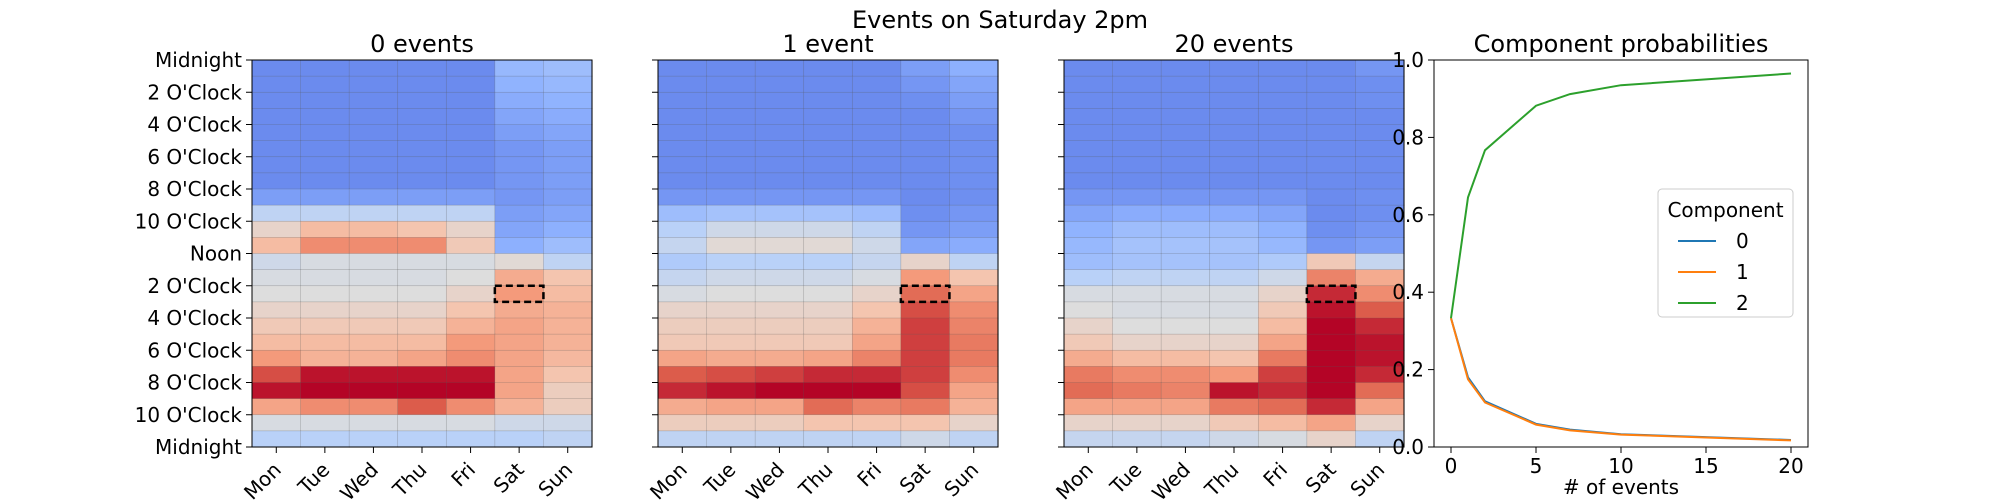 This screenshot has width=2000, height=500. I want to click on panel-title-1: 0 events, so click(422, 44).